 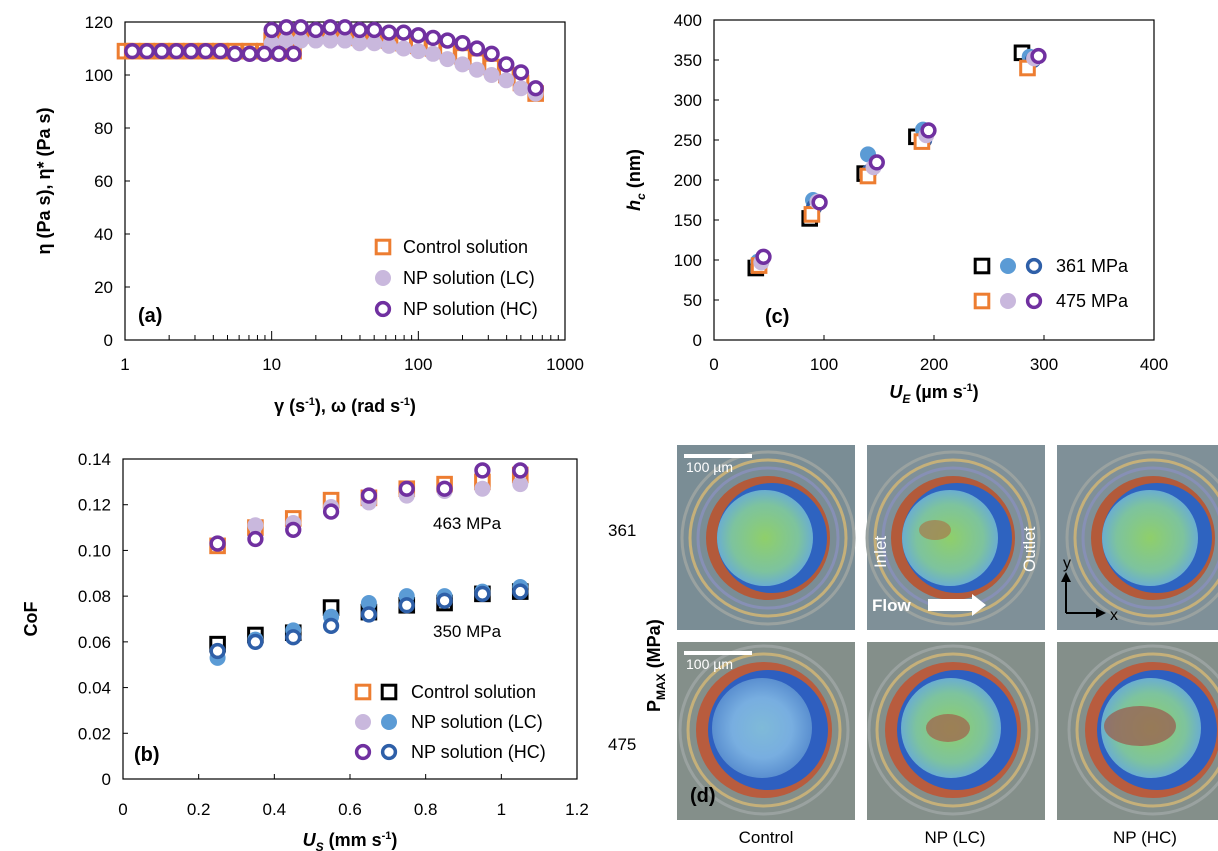 What do you see at coordinates (124, 364) in the screenshot?
I see `x-tick-label: 1` at bounding box center [124, 364].